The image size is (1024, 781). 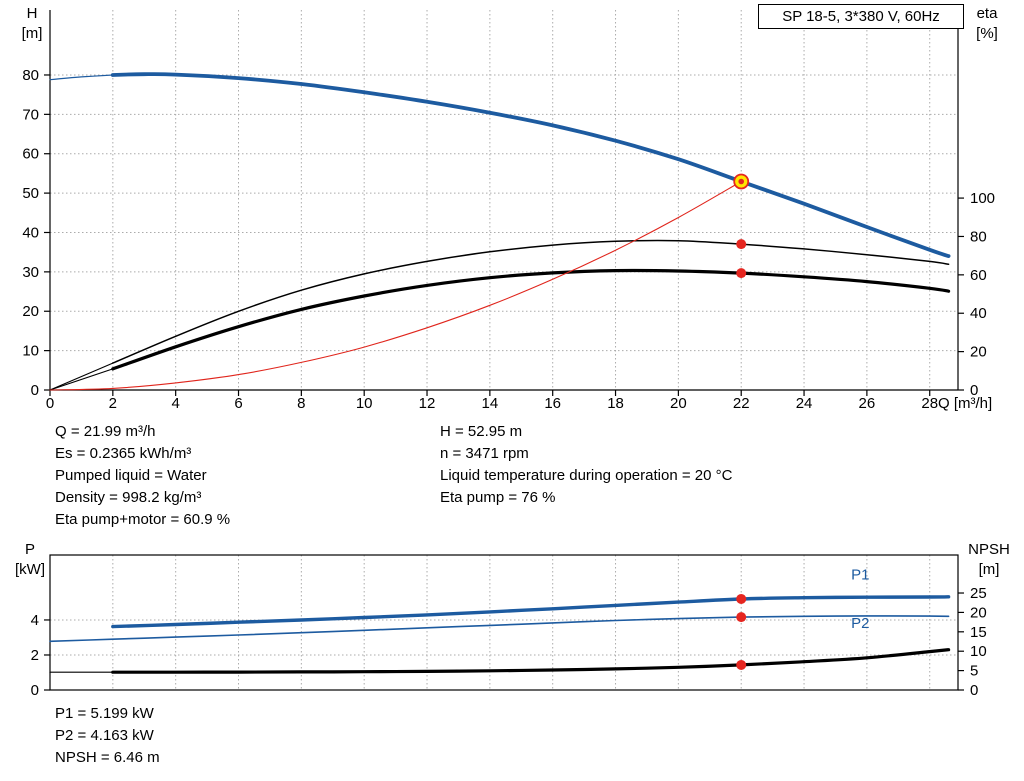 I want to click on readout-npsh: NPSH = 6.46 m, so click(x=107, y=757).